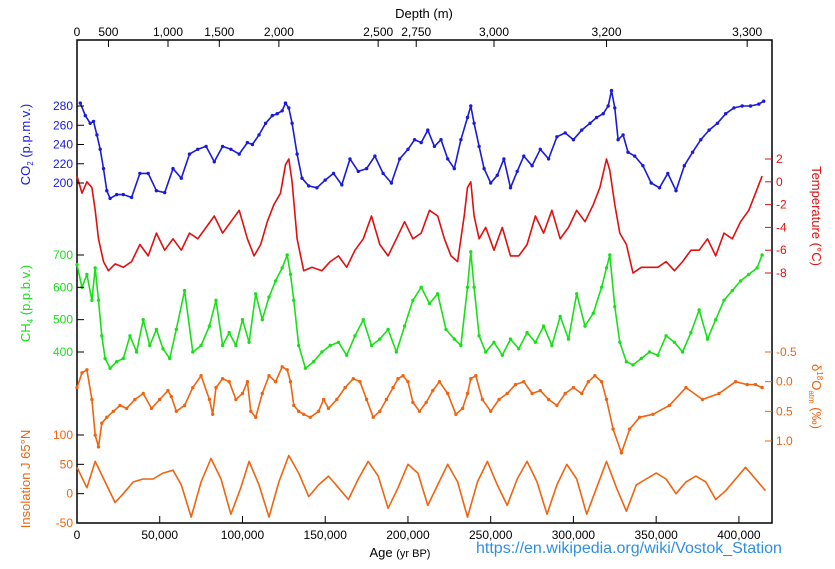  Describe the element at coordinates (656, 535) in the screenshot. I see `age-x-tick-label: 350,000` at that location.